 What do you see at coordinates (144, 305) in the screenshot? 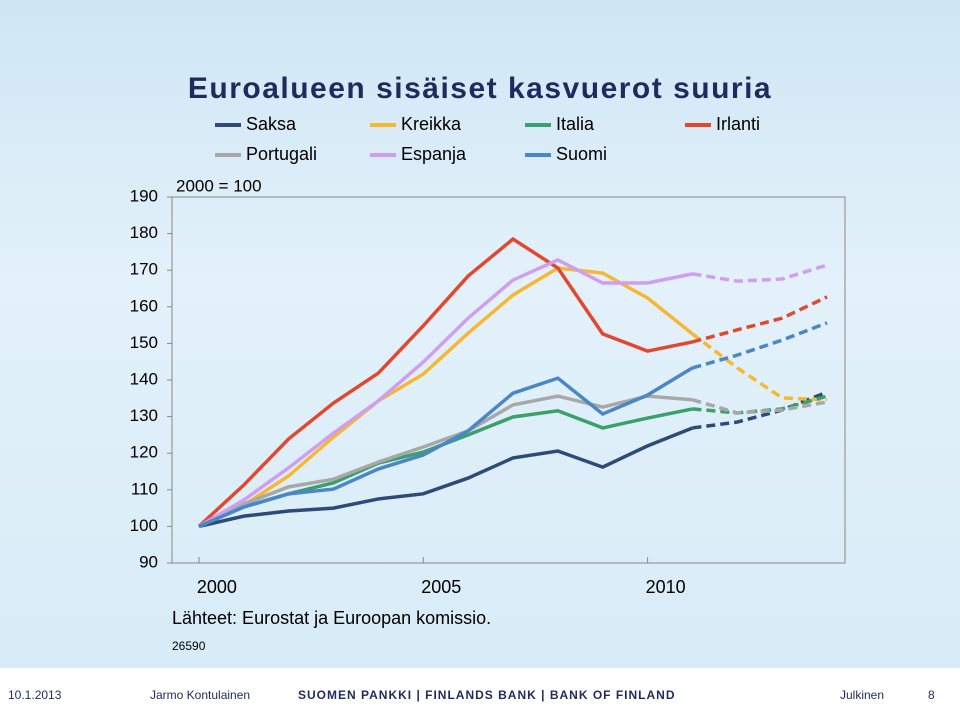
I see `y-tick-label: 160` at bounding box center [144, 305].